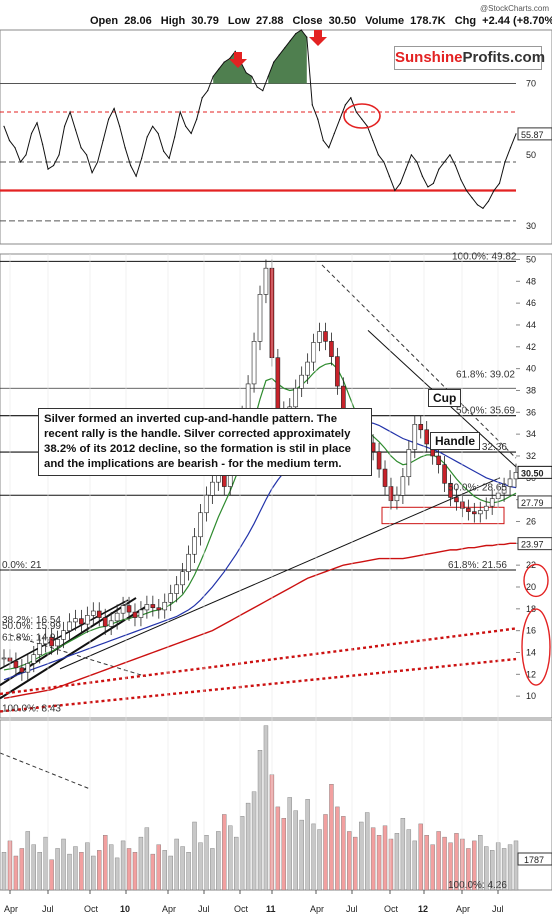 The height and width of the screenshot is (917, 552). Describe the element at coordinates (498, 909) in the screenshot. I see `x-tick-label: Jul` at that location.